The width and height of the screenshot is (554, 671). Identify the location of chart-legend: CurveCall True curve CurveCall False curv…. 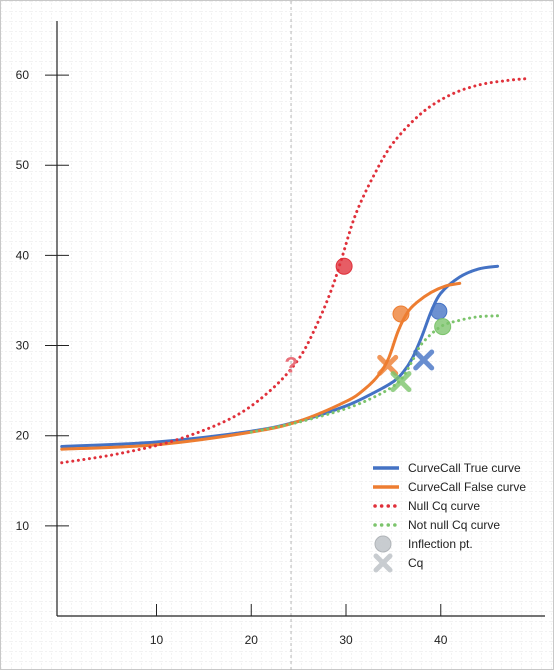
(449, 517).